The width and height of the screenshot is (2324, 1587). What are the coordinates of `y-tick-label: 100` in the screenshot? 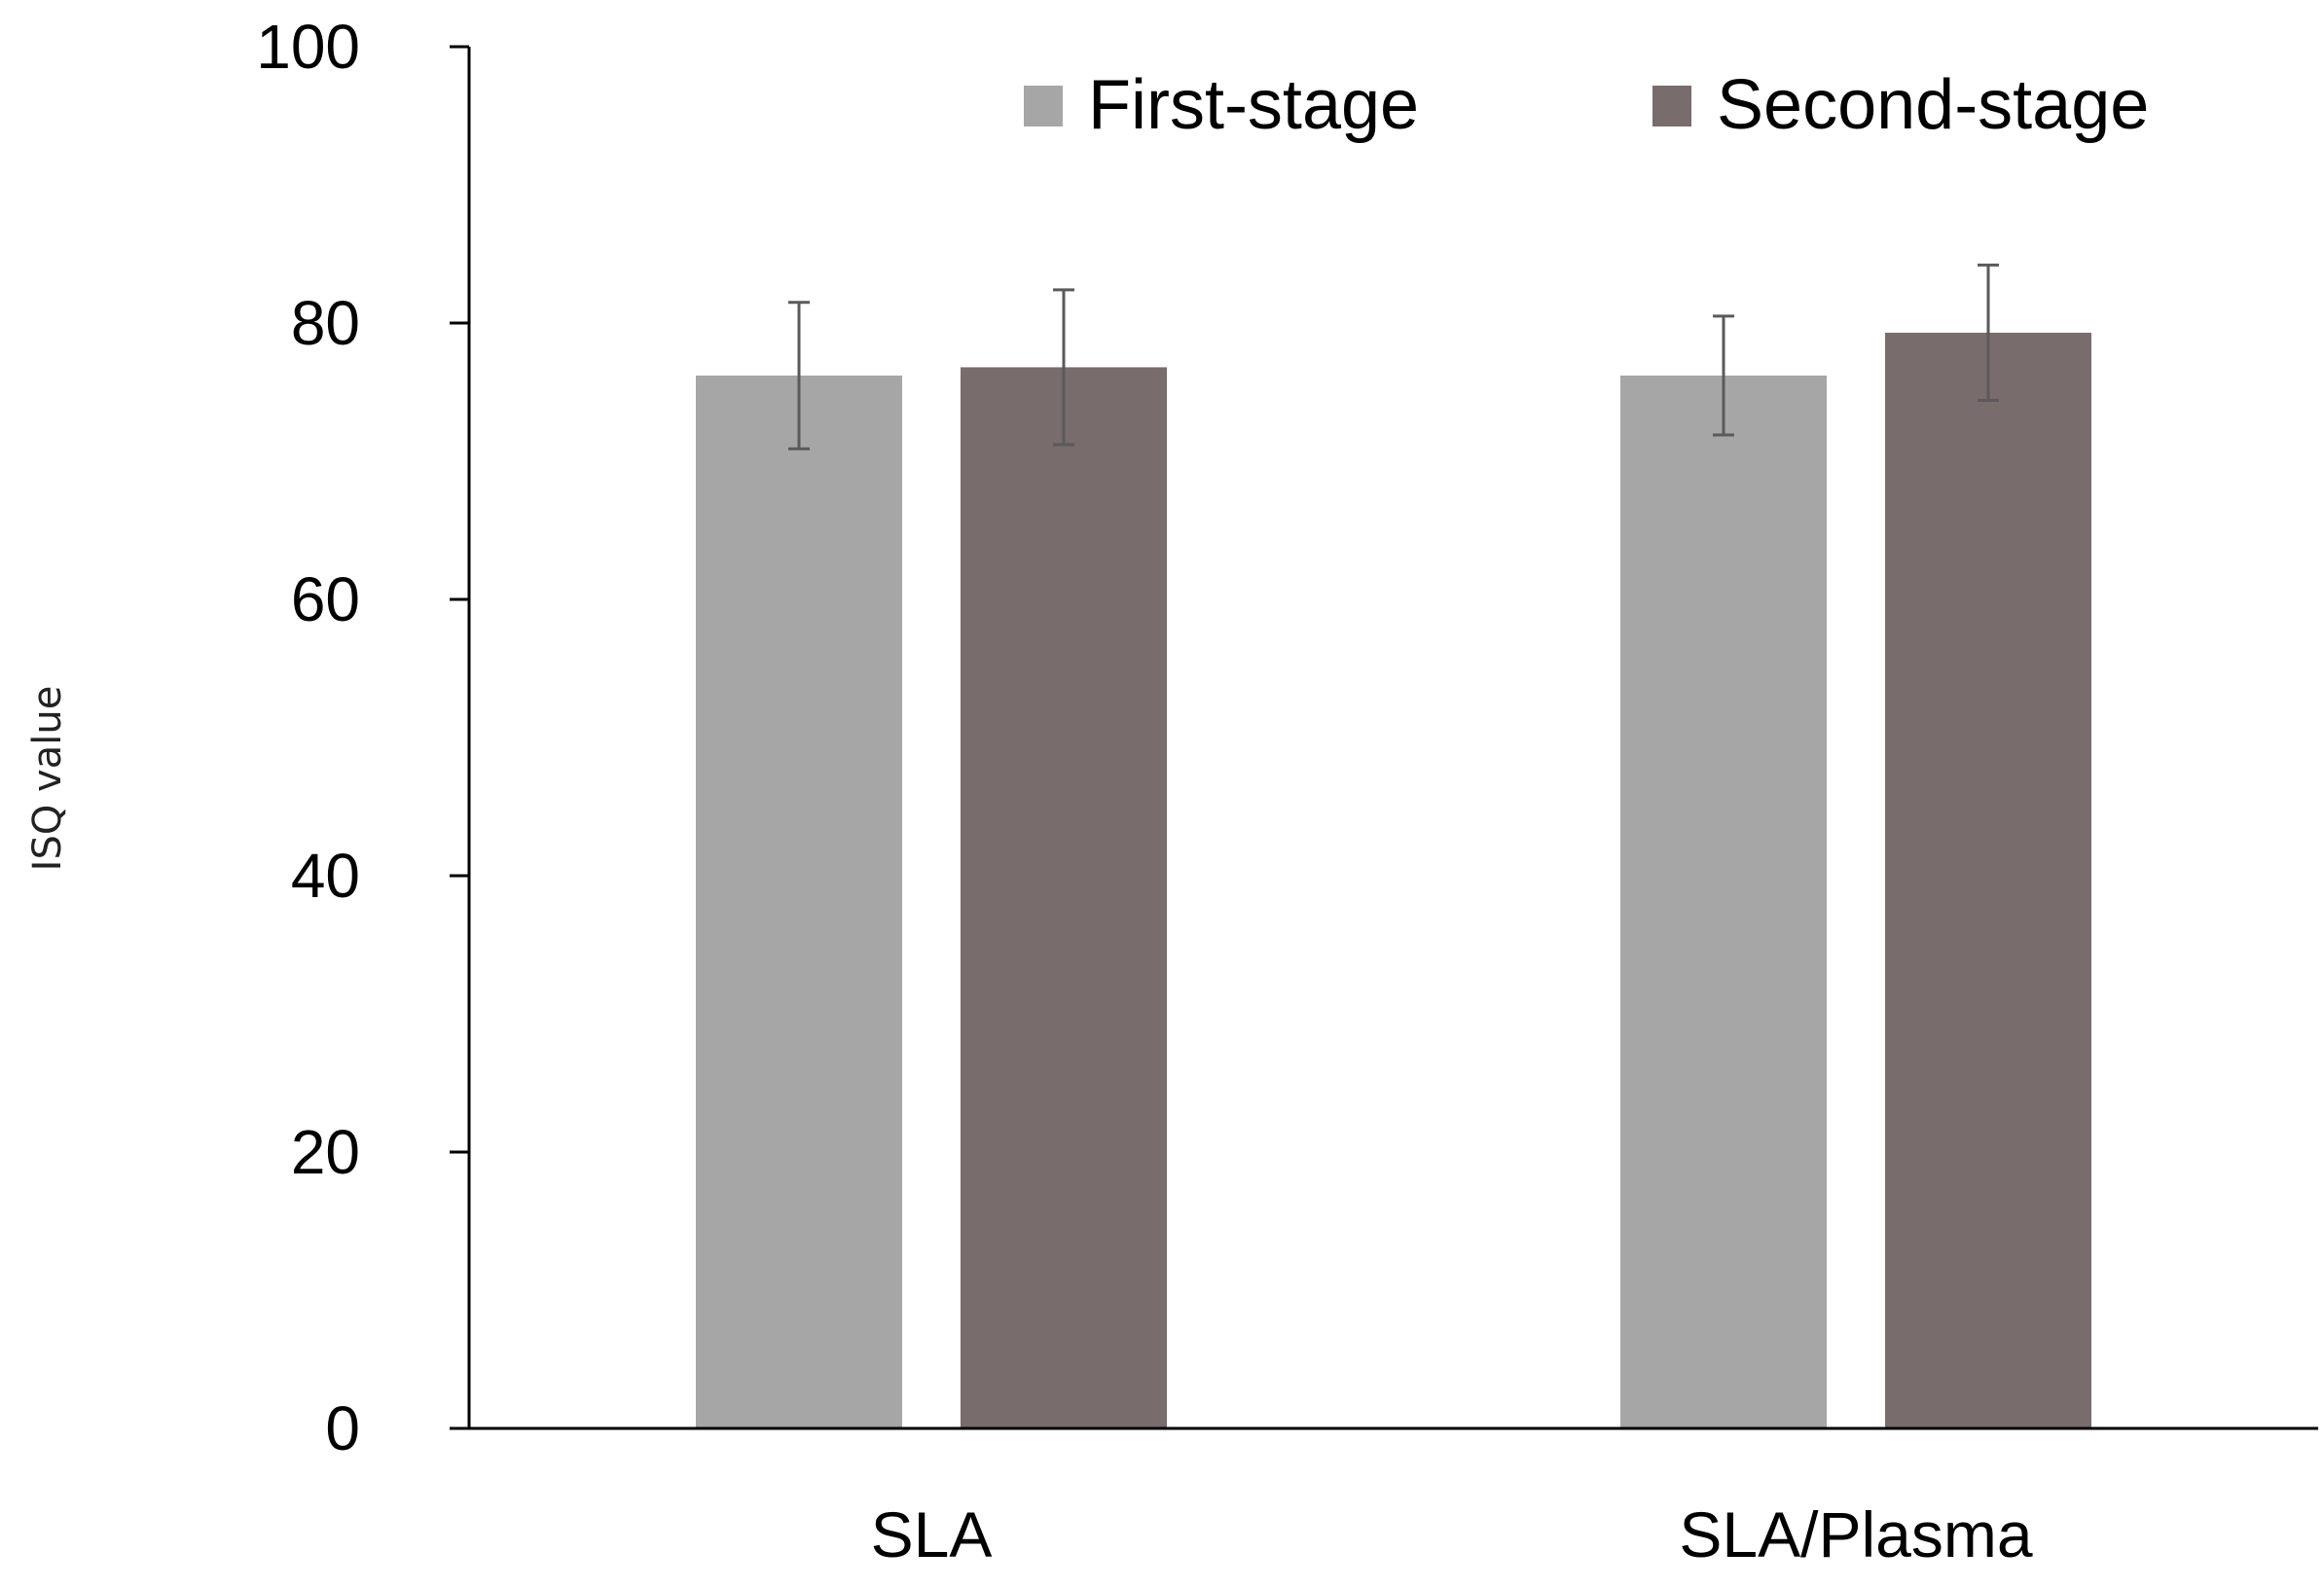 It's located at (308, 47).